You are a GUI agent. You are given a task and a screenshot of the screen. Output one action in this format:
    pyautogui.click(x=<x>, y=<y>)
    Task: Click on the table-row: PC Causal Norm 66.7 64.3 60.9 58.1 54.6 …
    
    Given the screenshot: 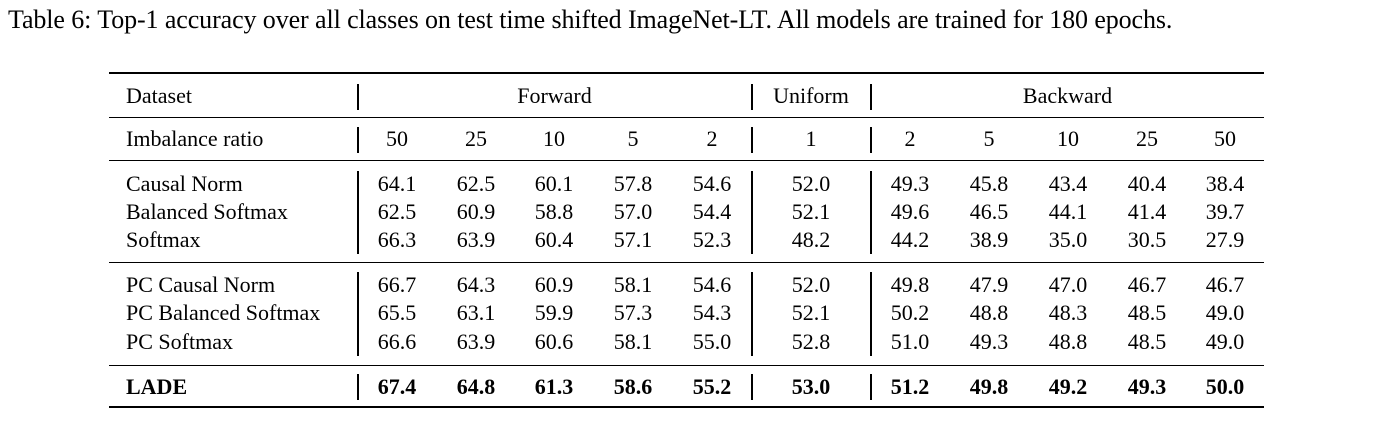 What is the action you would take?
    pyautogui.click(x=689, y=285)
    